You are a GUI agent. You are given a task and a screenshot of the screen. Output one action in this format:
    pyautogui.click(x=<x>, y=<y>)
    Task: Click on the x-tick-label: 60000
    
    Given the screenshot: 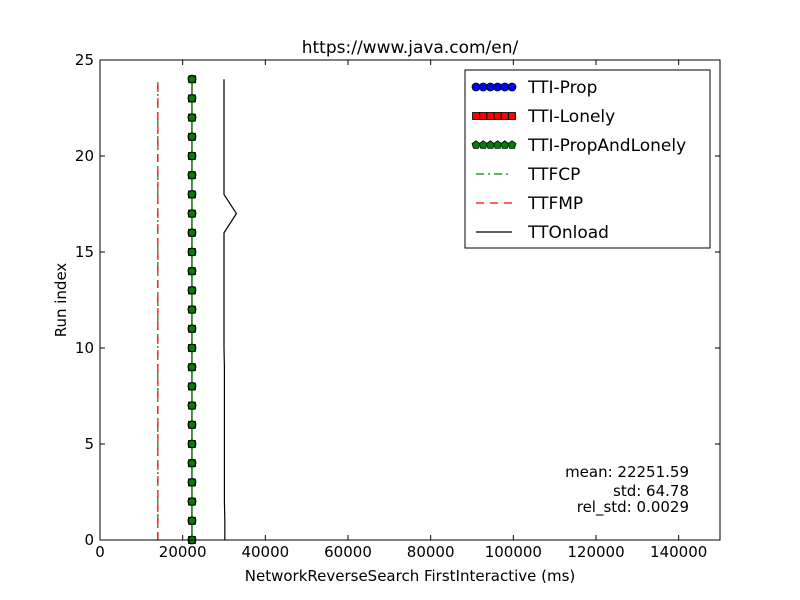 What is the action you would take?
    pyautogui.click(x=348, y=552)
    